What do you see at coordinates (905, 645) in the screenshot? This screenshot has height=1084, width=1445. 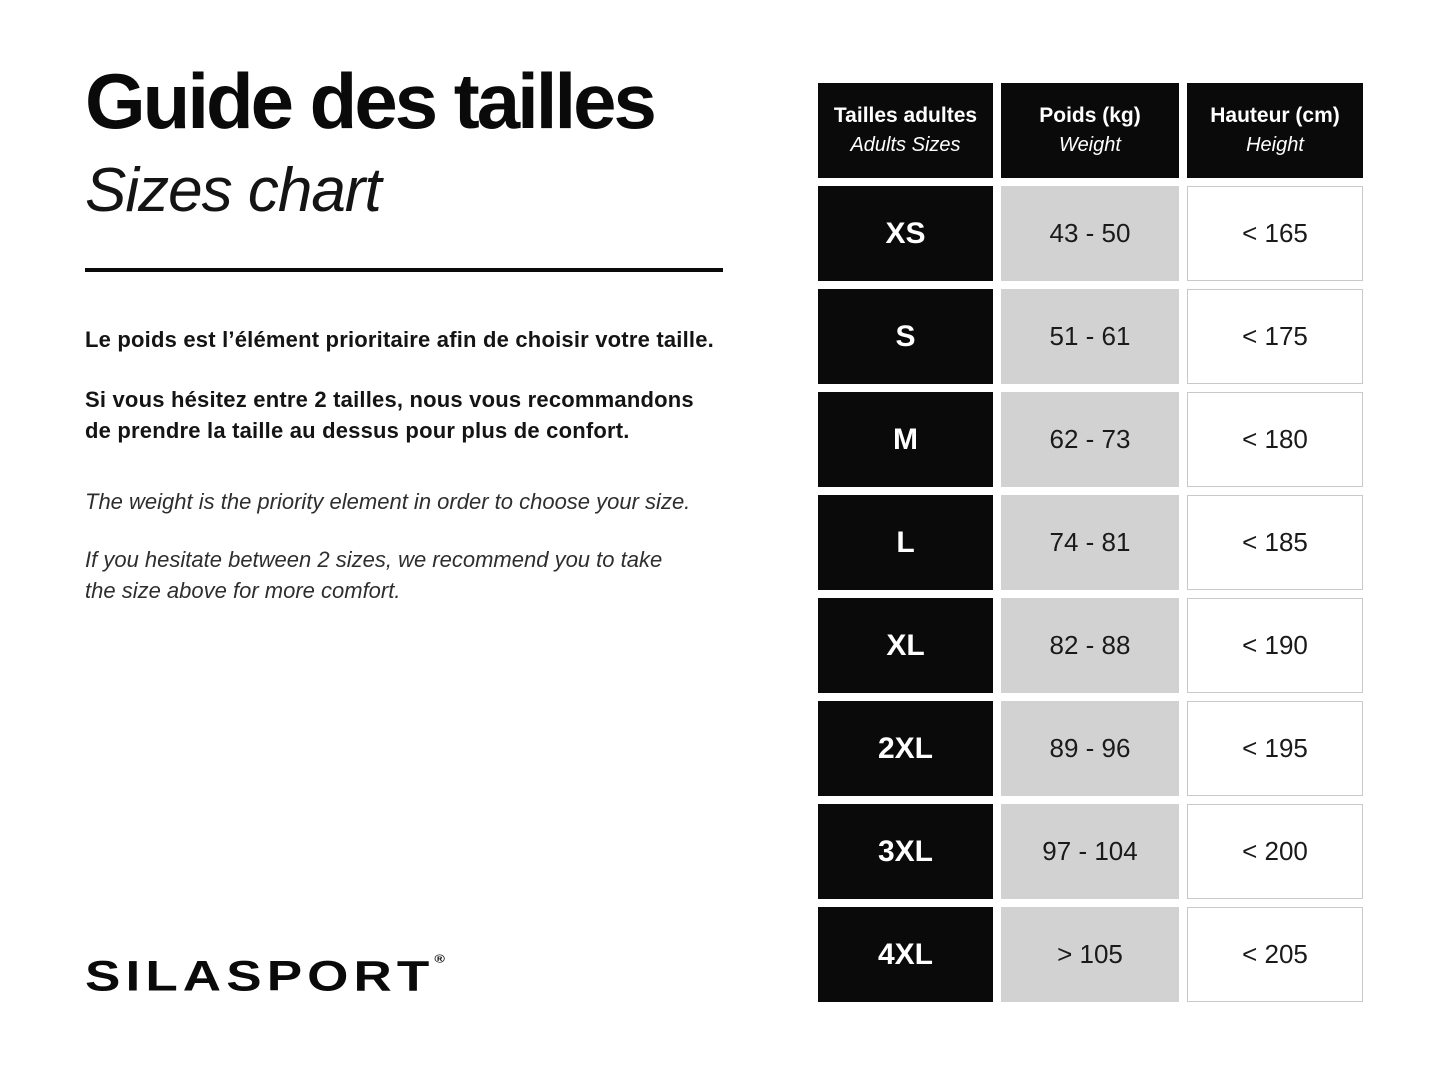 I see `size-cell-xl: XL` at bounding box center [905, 645].